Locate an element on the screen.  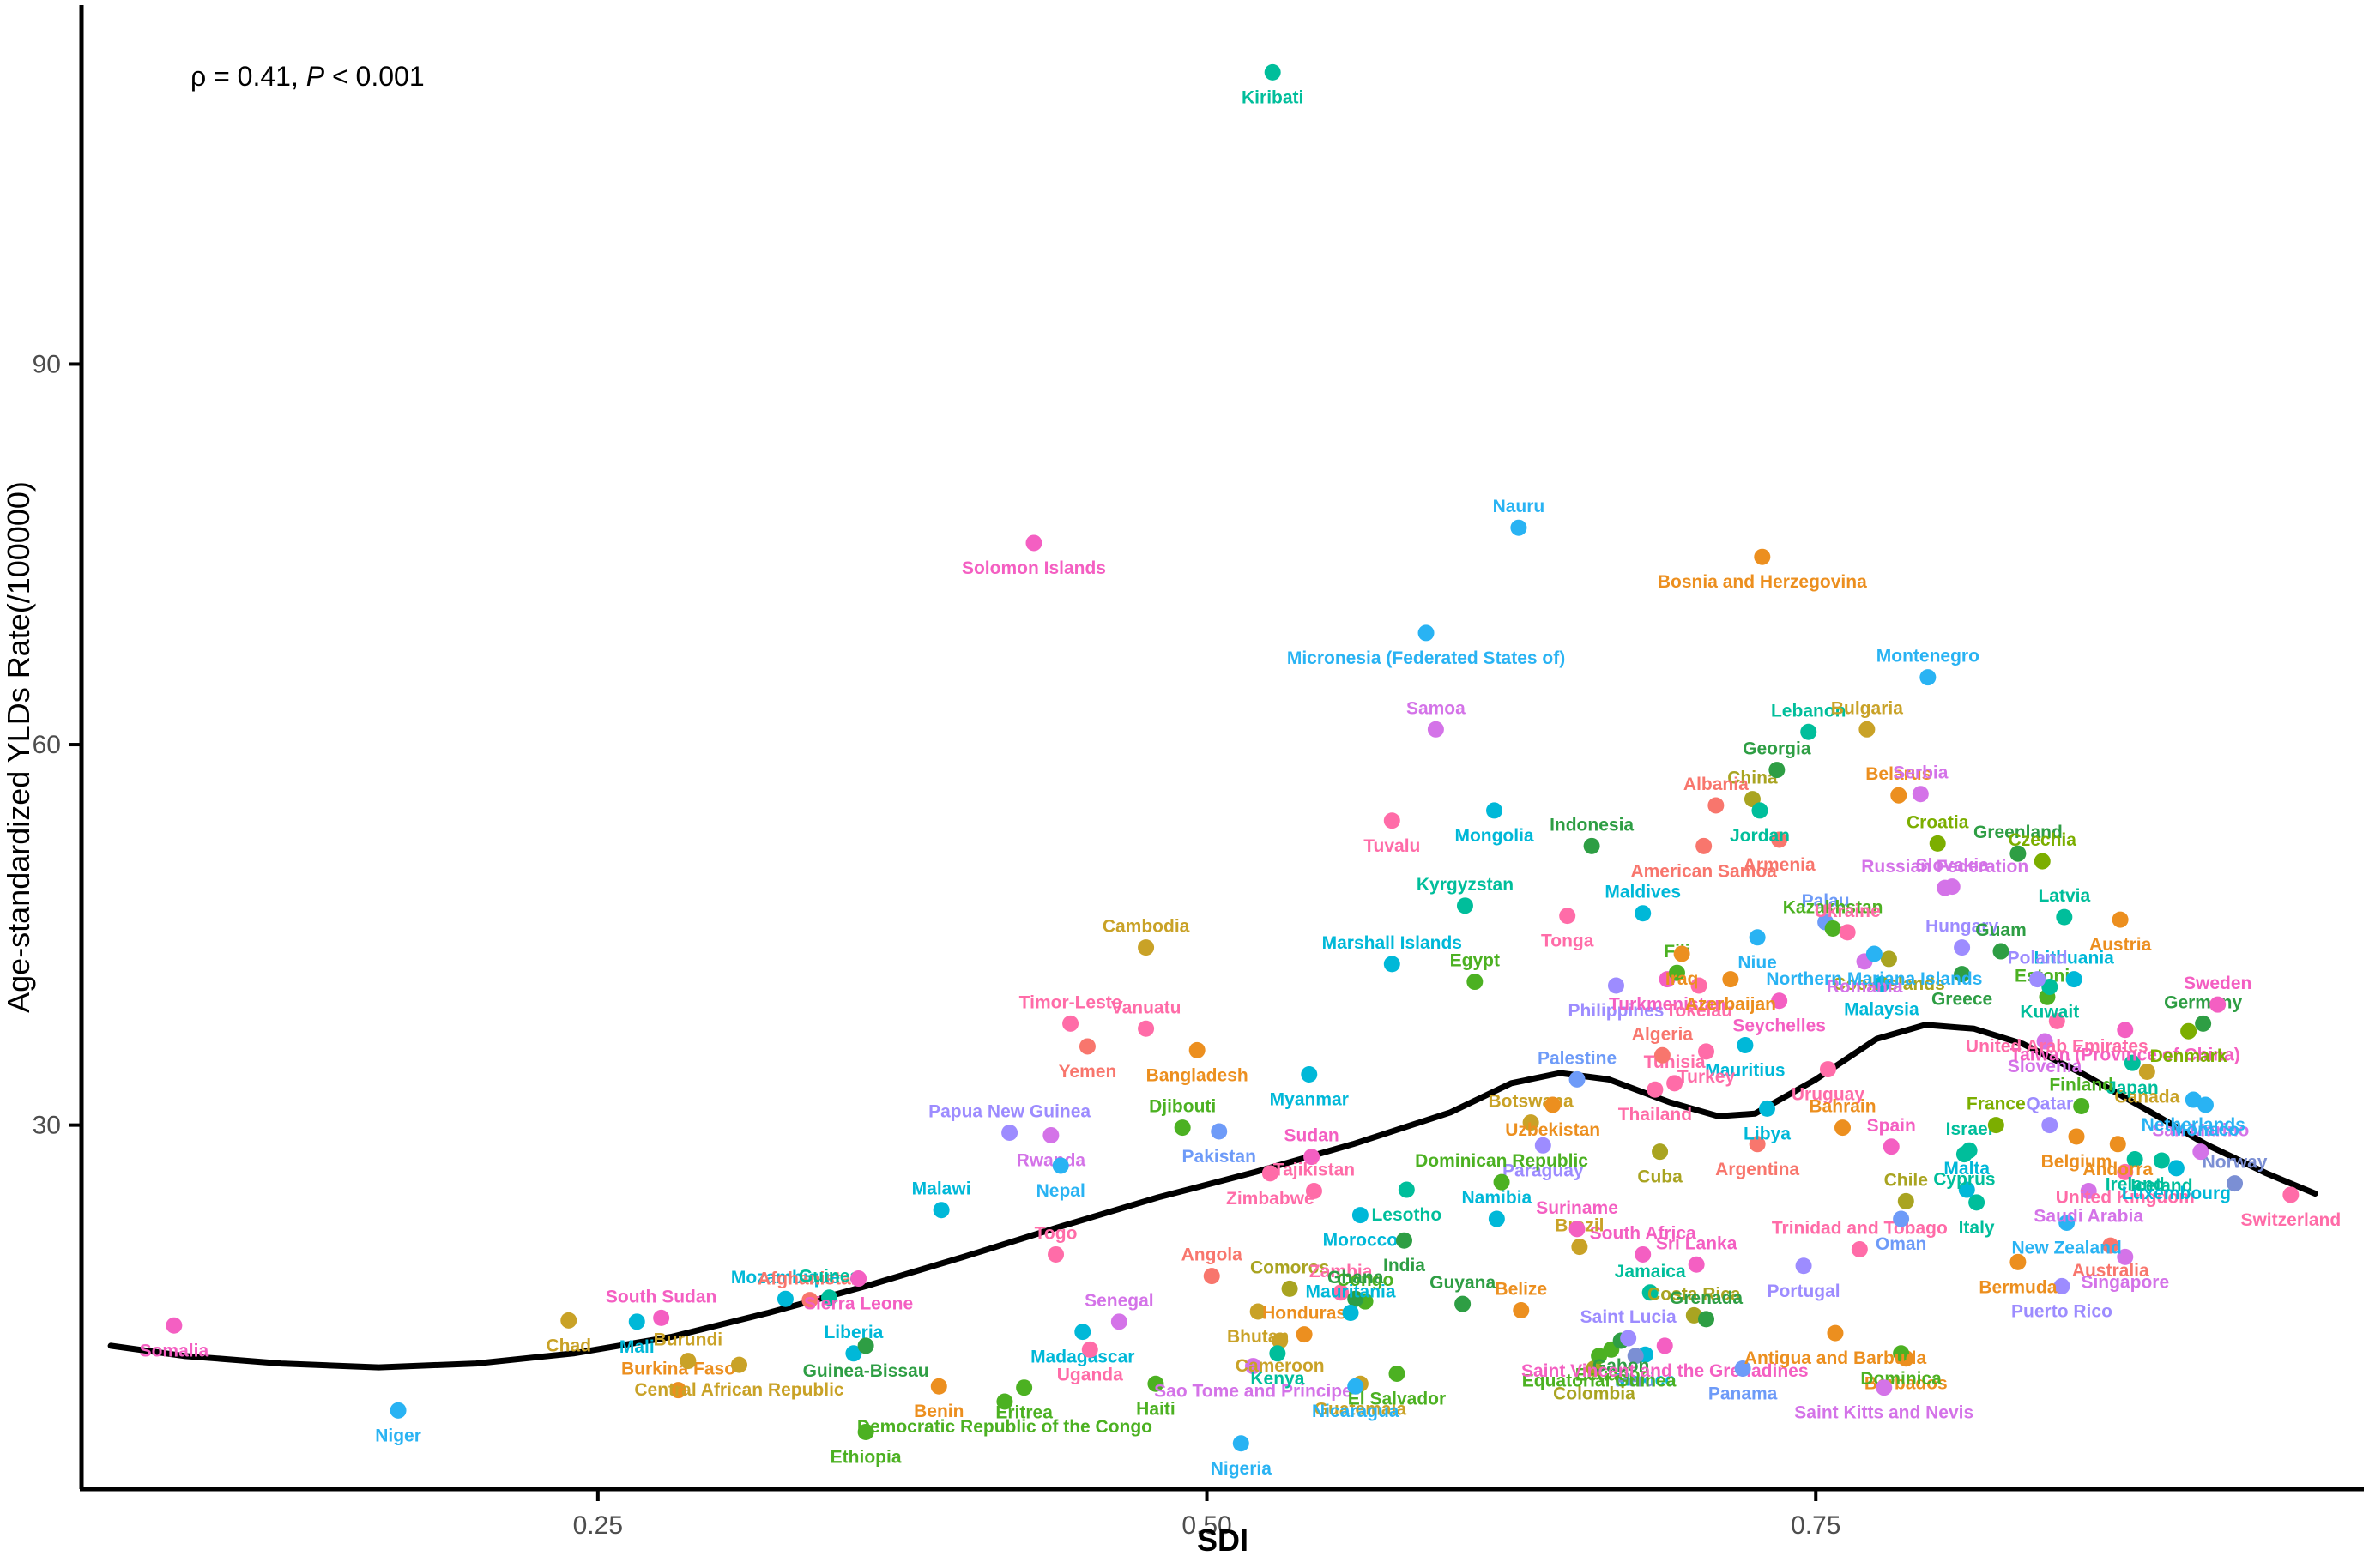
data-point-label: Solomon Islands is located at coordinates (1034, 568).